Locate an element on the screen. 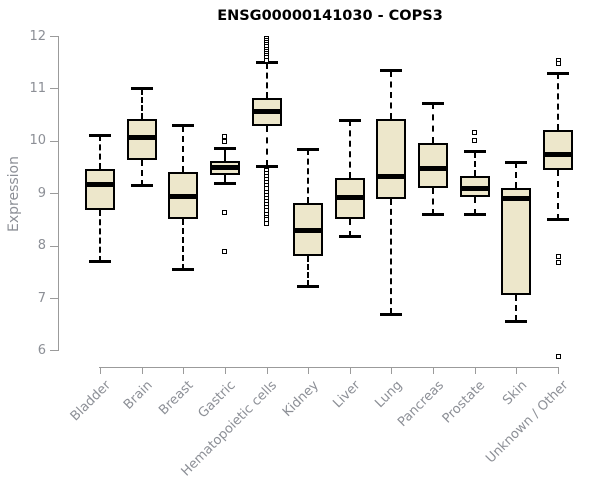 This screenshot has height=500, width=600. x-axis-line is located at coordinates (329, 367).